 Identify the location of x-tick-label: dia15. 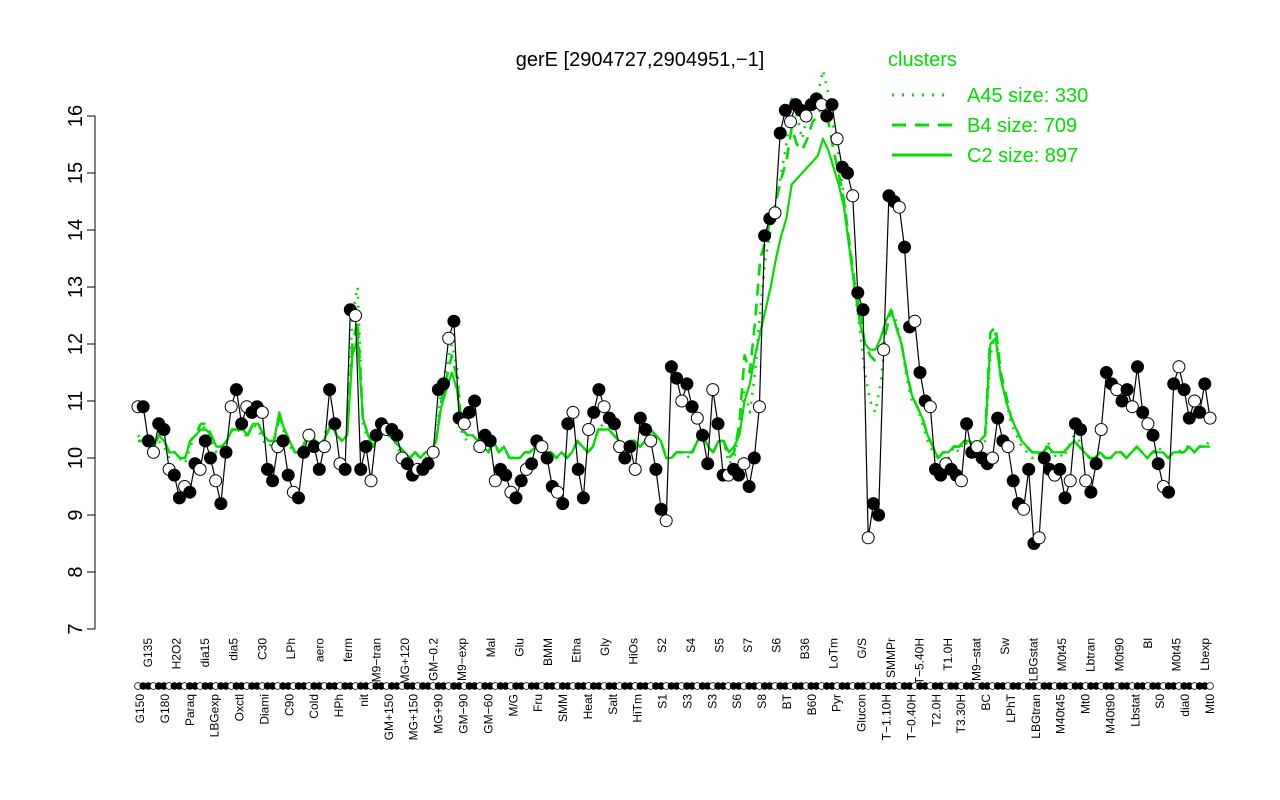
(205, 653).